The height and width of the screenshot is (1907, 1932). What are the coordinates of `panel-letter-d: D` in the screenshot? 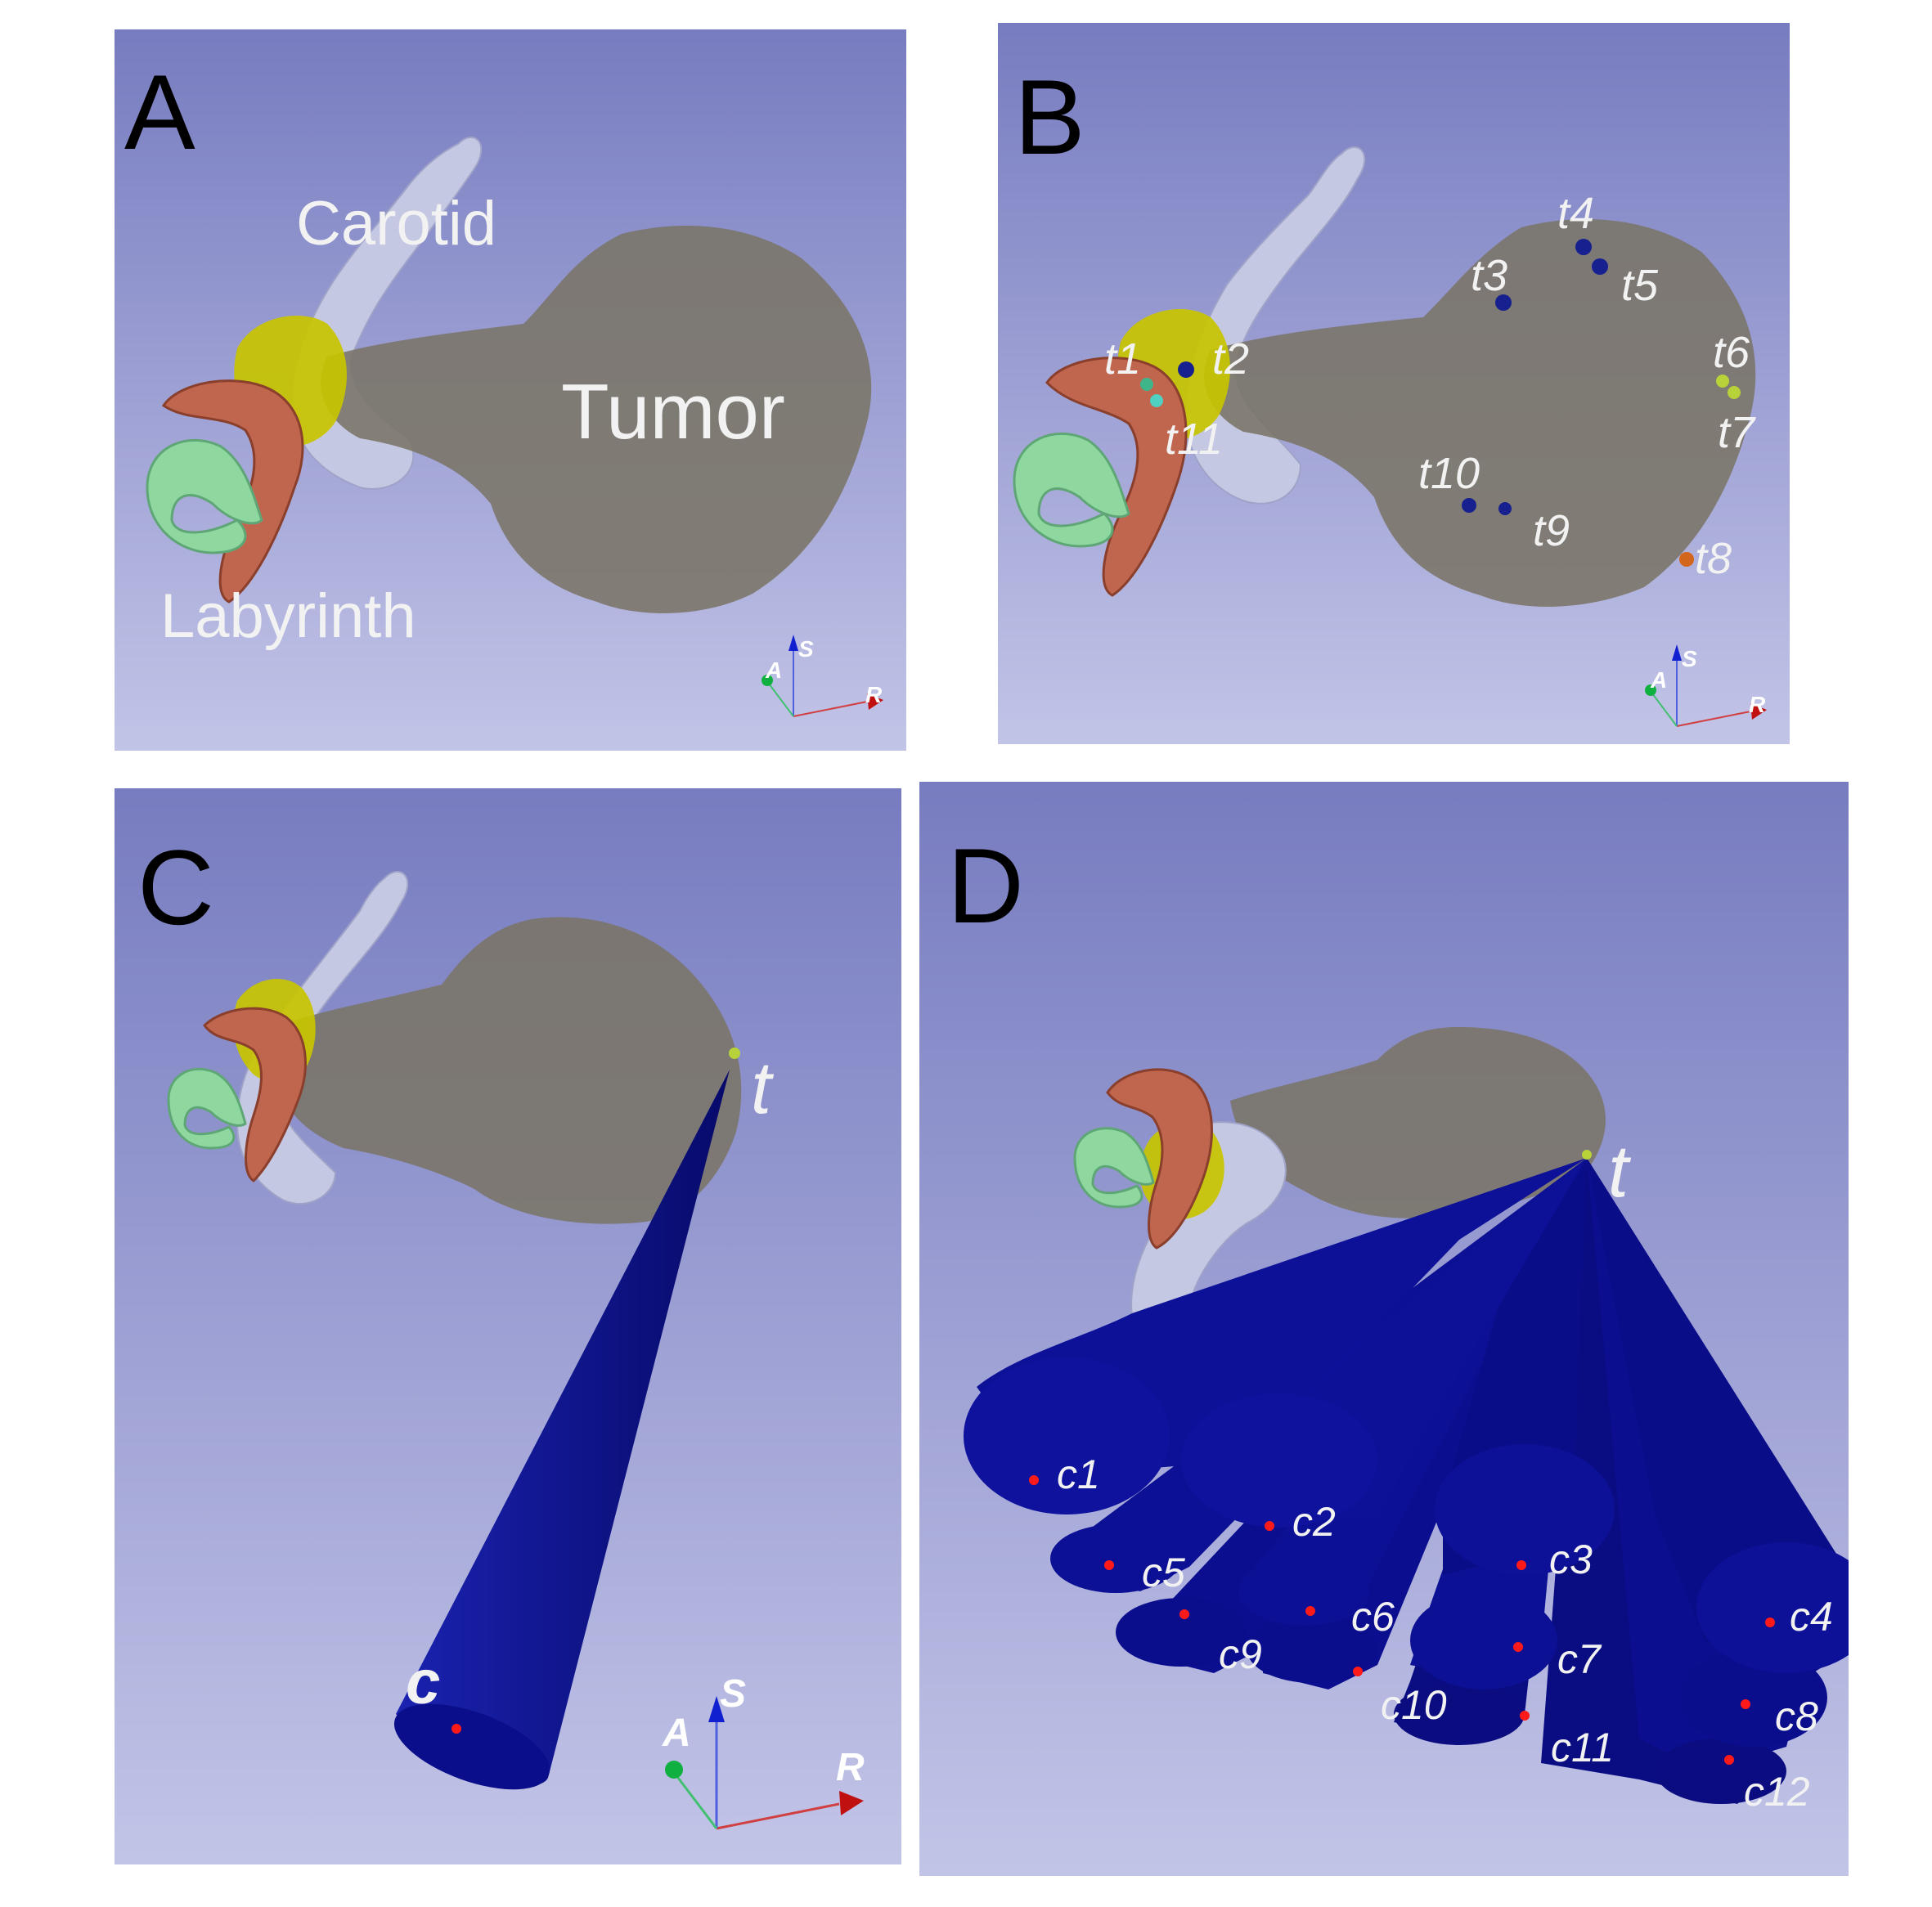 It's located at (985, 885).